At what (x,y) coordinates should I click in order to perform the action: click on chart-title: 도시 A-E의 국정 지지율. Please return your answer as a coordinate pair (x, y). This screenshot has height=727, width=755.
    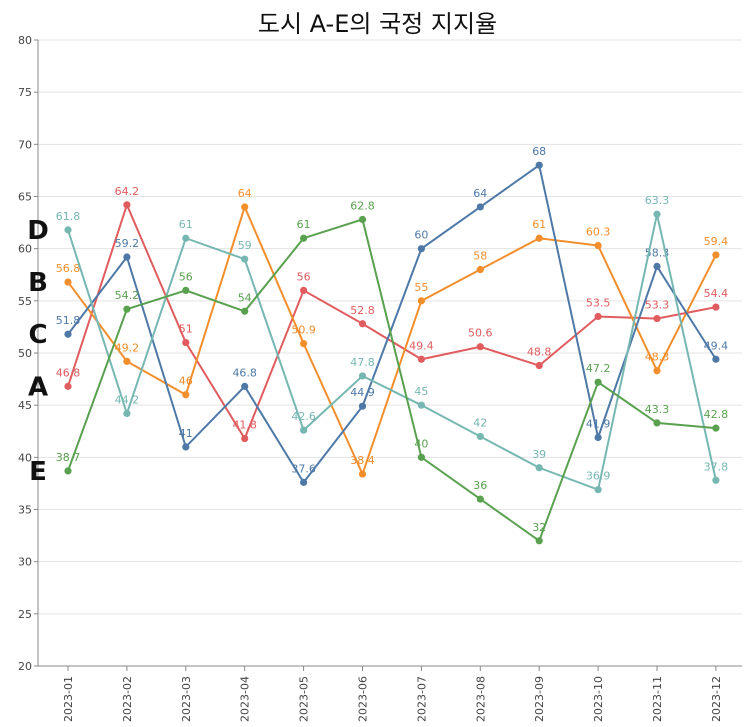
    Looking at the image, I should click on (377, 24).